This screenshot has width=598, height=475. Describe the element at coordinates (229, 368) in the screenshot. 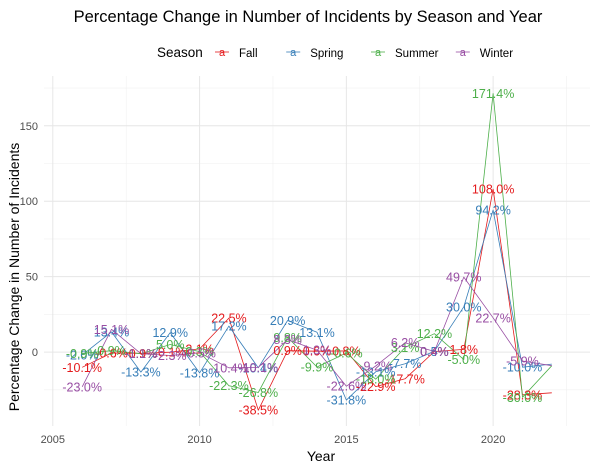

I see `data-label-winter: -10.4%` at that location.